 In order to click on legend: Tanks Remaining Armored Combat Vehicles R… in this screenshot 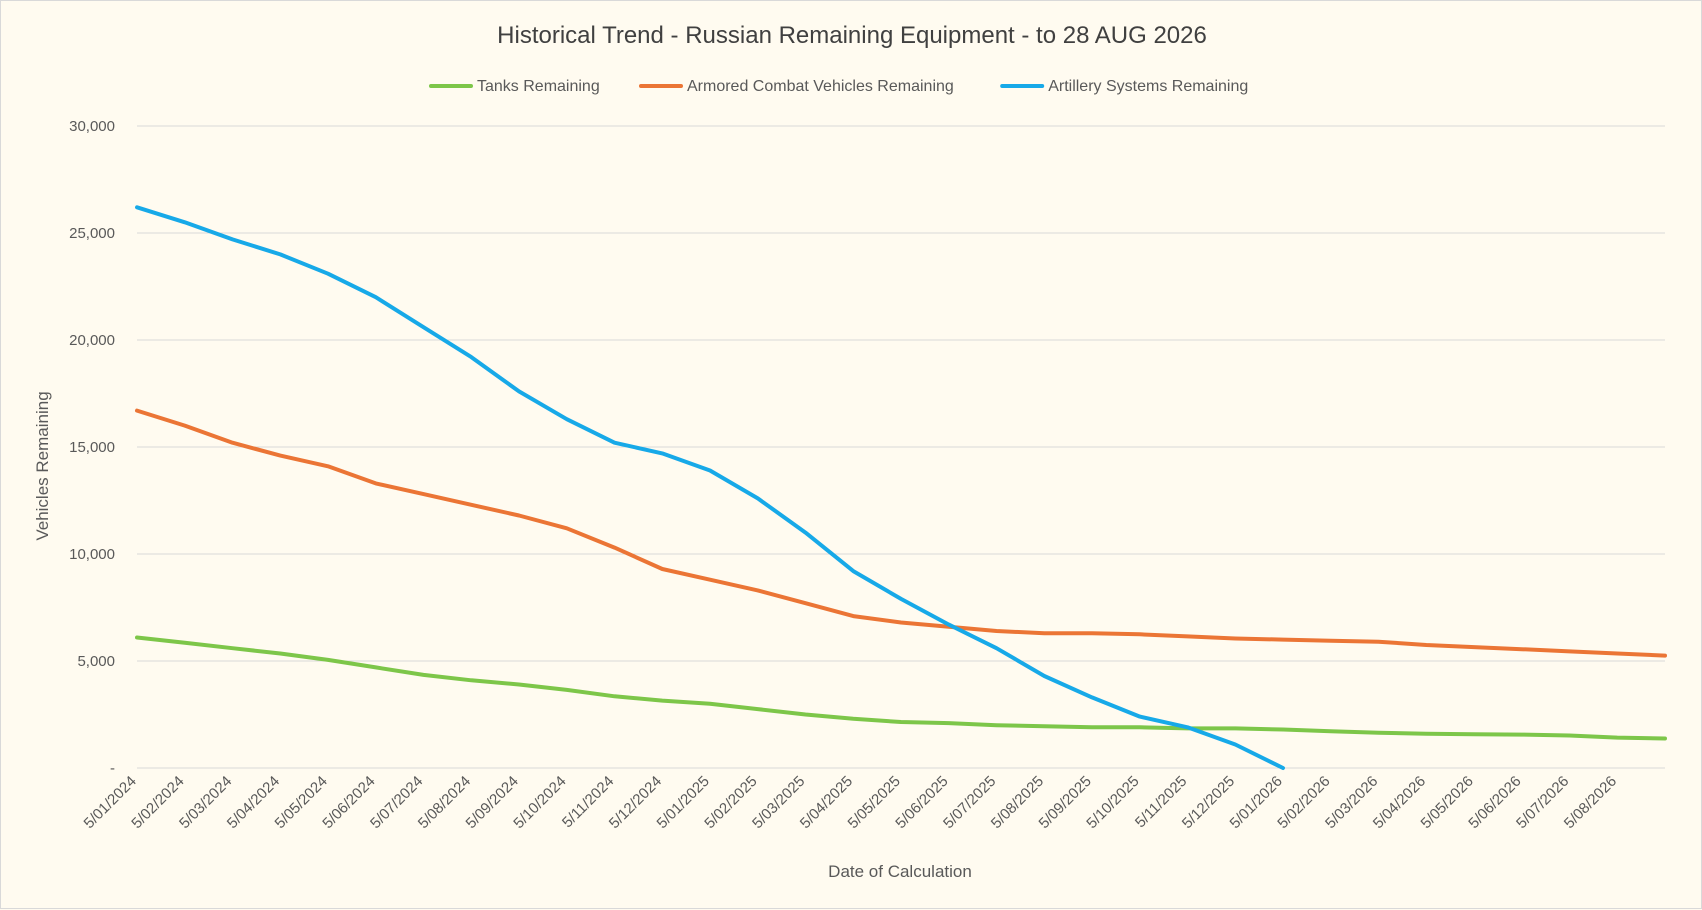, I will do `click(838, 86)`.